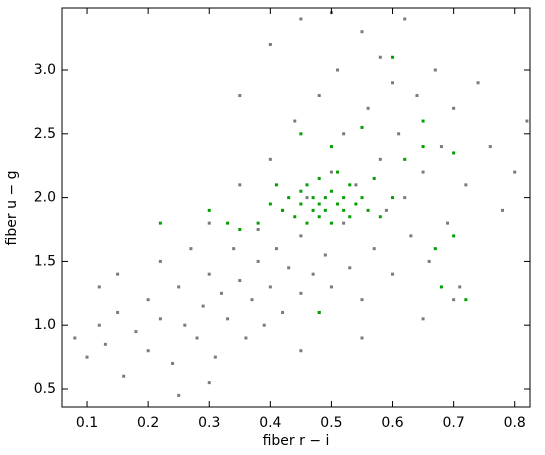 This screenshot has height=455, width=545. Describe the element at coordinates (45, 134) in the screenshot. I see `y-tick-label: 2.5` at that location.